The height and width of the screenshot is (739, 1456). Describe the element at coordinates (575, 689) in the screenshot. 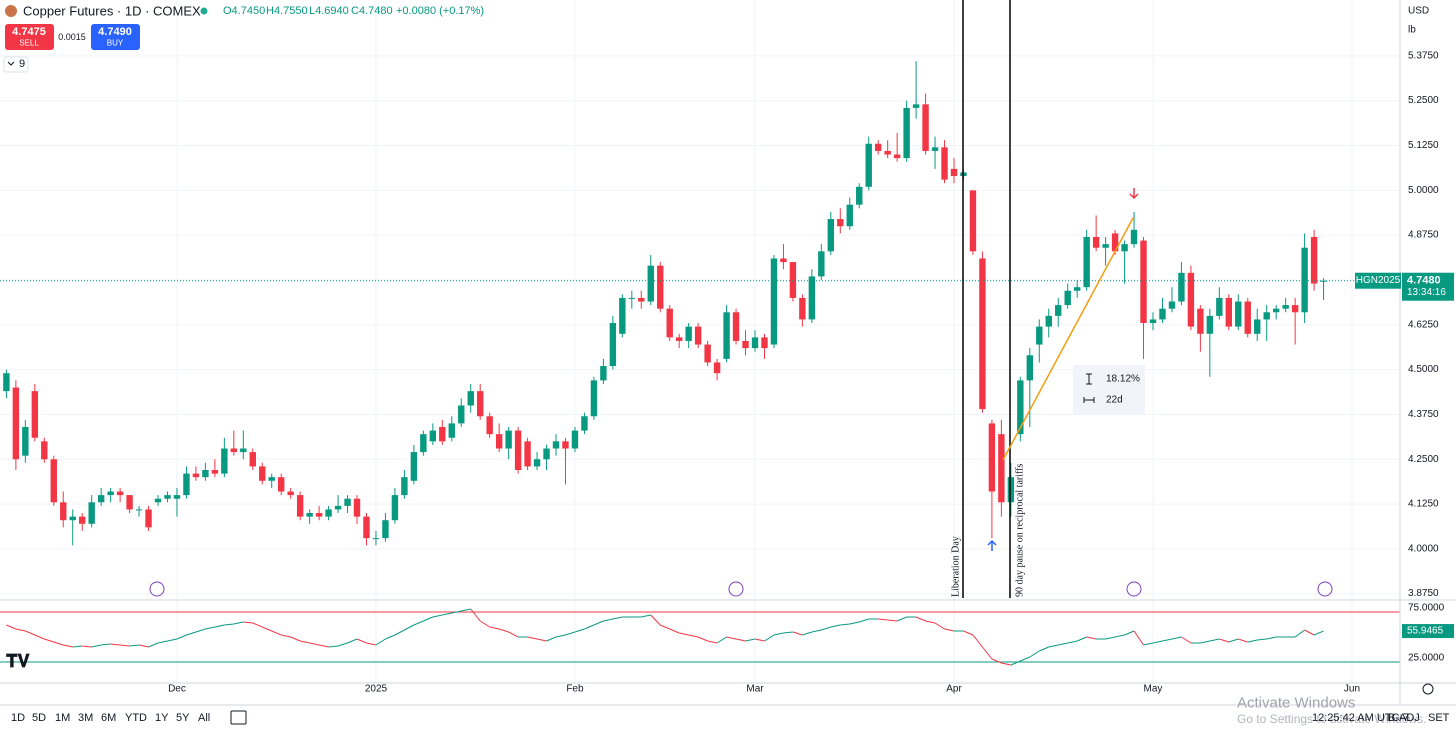

I see `x-tick-label: Feb` at that location.